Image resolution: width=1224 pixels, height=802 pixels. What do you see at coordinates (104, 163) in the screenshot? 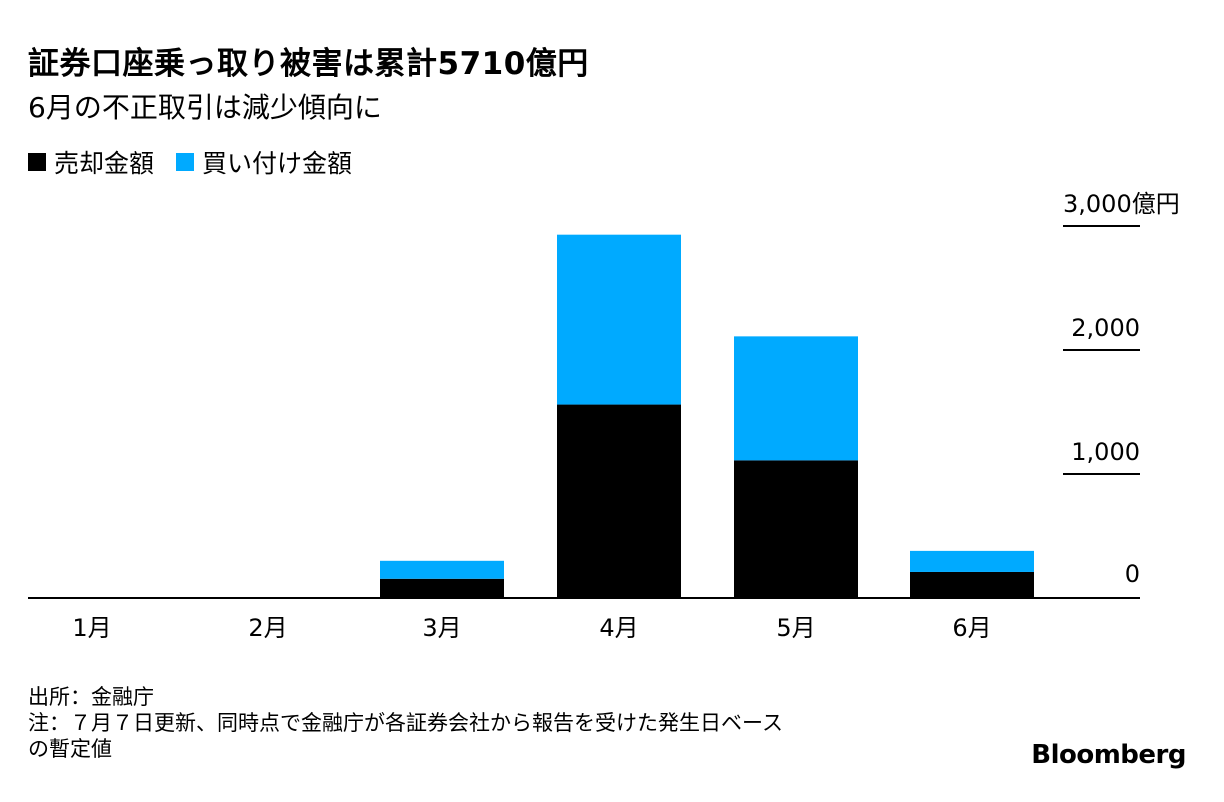
I see `legend-label-sell: 売却金額` at bounding box center [104, 163].